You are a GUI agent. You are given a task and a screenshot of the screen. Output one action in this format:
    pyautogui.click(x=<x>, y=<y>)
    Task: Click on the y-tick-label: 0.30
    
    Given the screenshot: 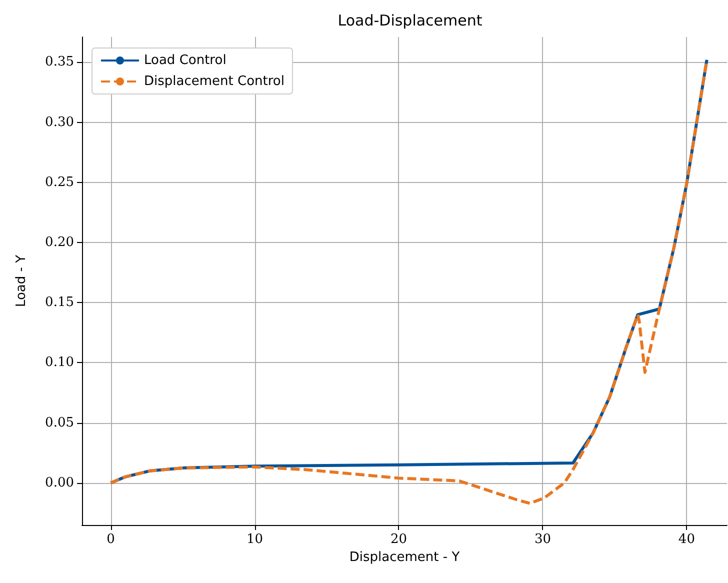 What is the action you would take?
    pyautogui.click(x=59, y=122)
    